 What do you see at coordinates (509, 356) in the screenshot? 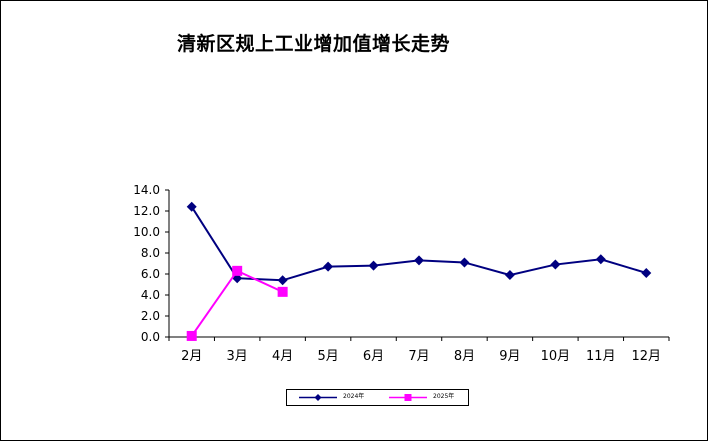
I see `x-tick-label: 9月` at bounding box center [509, 356].